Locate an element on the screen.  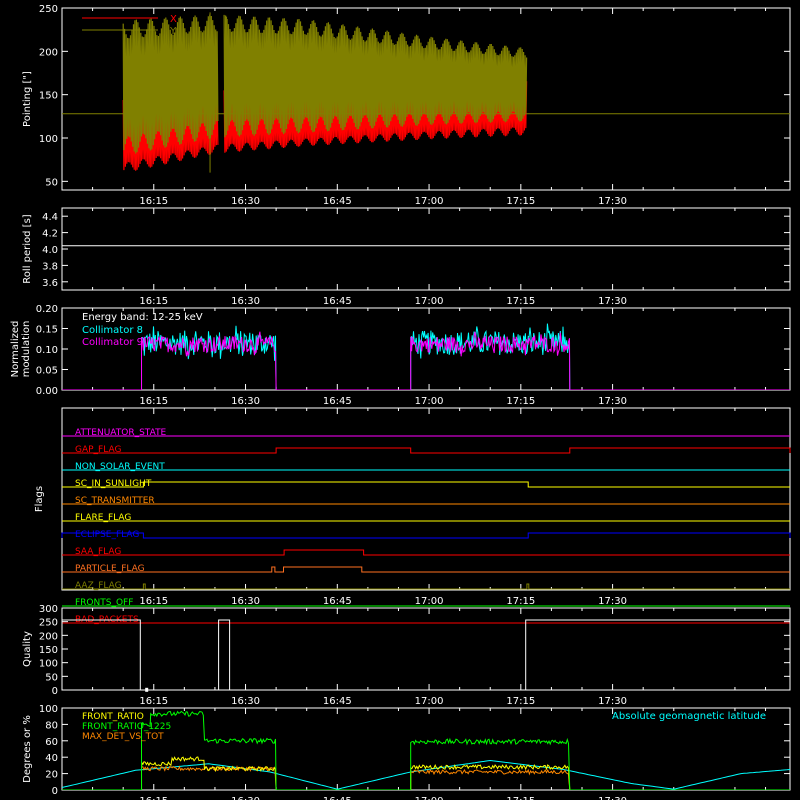
pointing-legend-label-X: X is located at coordinates (173, 19).